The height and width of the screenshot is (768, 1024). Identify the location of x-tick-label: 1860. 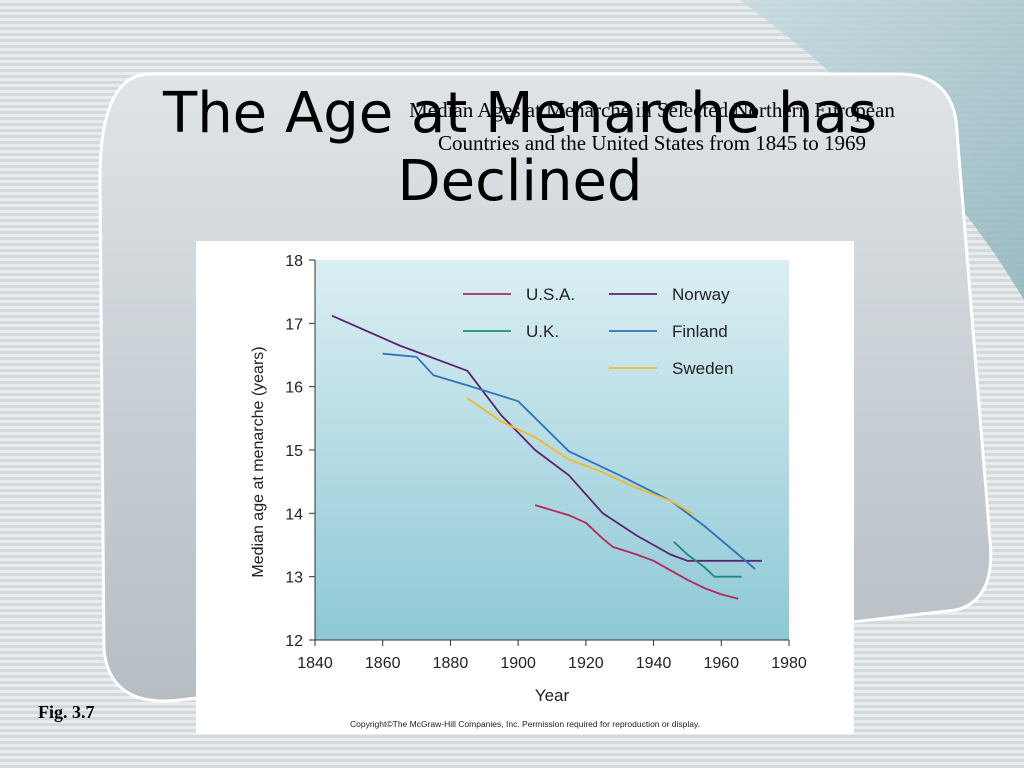
(383, 663).